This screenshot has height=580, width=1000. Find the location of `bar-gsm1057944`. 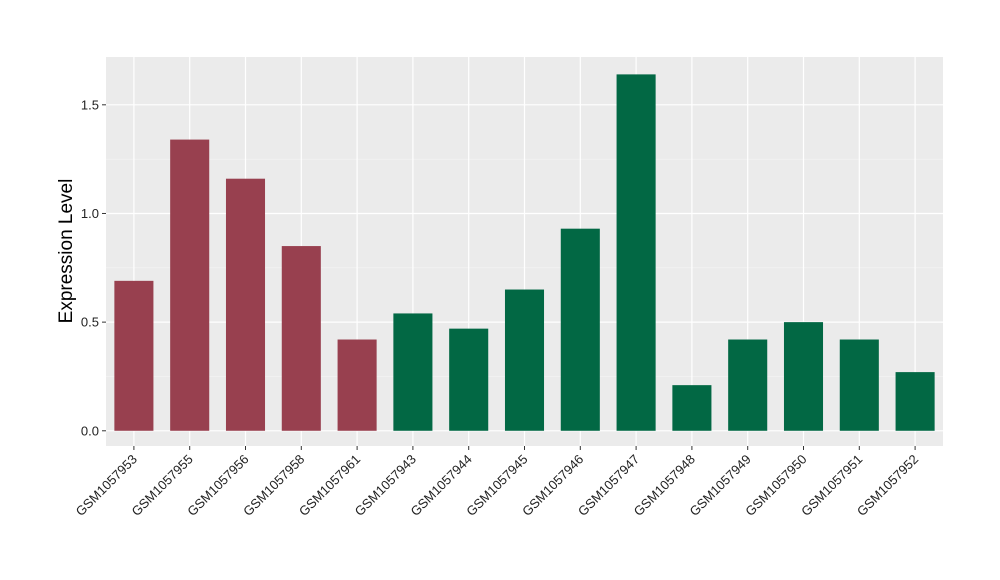

bar-gsm1057944 is located at coordinates (469, 379).